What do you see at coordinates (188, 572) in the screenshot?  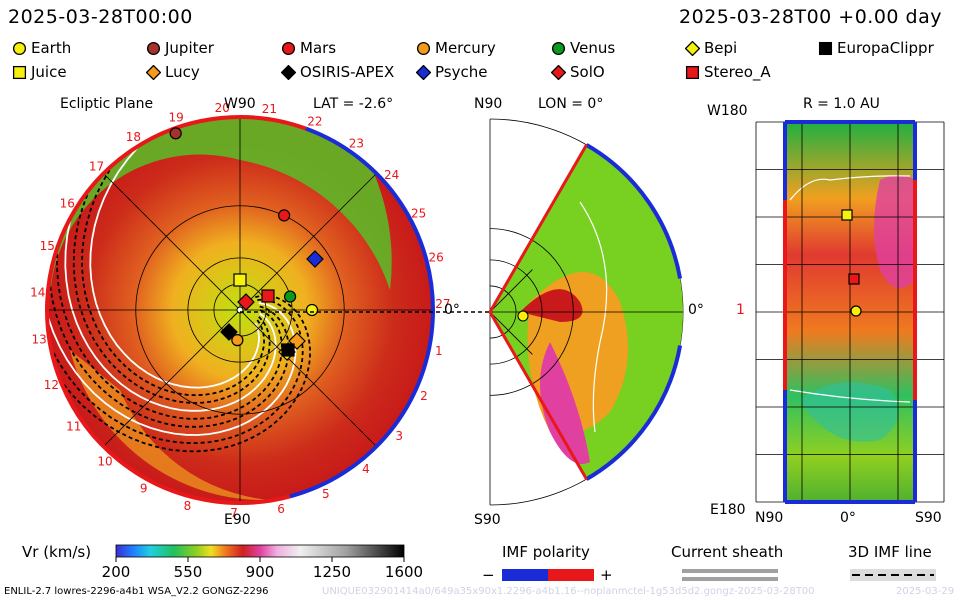 I see `colorbar-tick-label: 550` at bounding box center [188, 572].